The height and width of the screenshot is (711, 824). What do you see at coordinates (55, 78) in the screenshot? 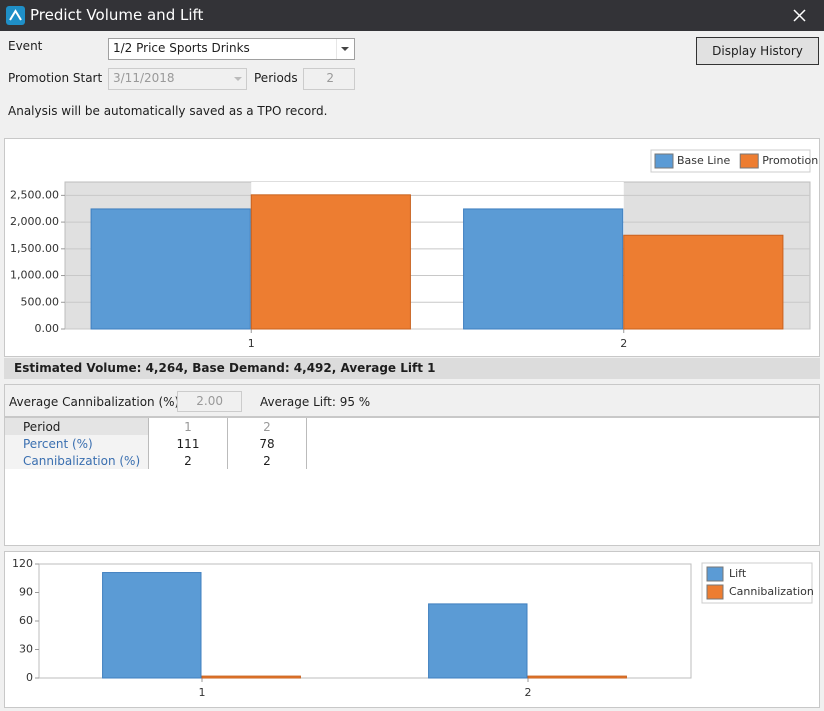
I see `promotion-start-label: Promotion Start` at bounding box center [55, 78].